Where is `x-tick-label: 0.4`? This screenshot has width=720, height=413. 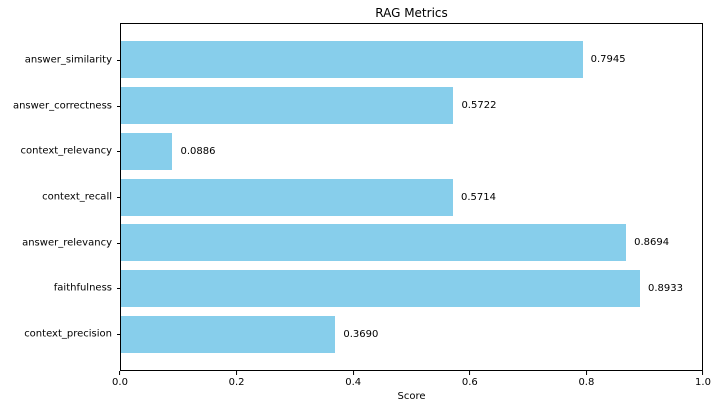 x-tick-label: 0.4 is located at coordinates (353, 382).